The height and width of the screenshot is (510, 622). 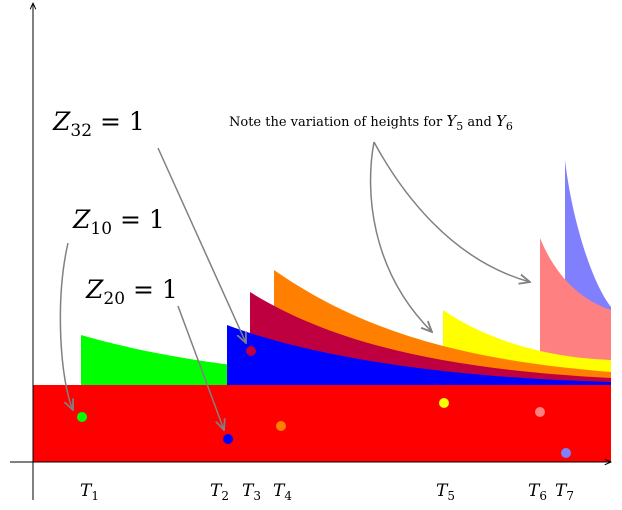 I want to click on tick-label-t3: T3, so click(x=251, y=492).